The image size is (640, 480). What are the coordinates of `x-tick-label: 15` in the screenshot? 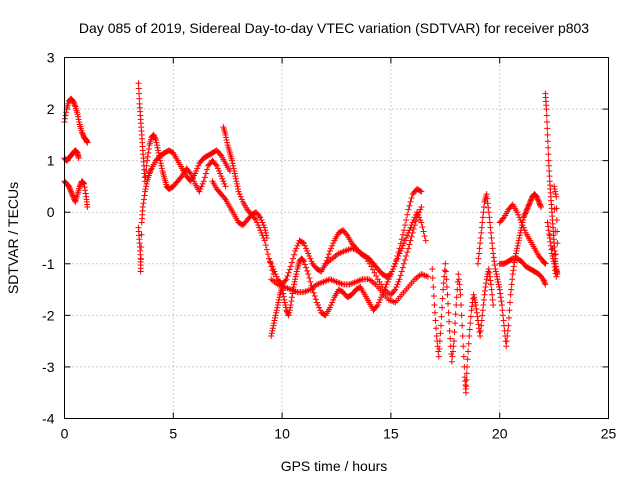 It's located at (391, 434).